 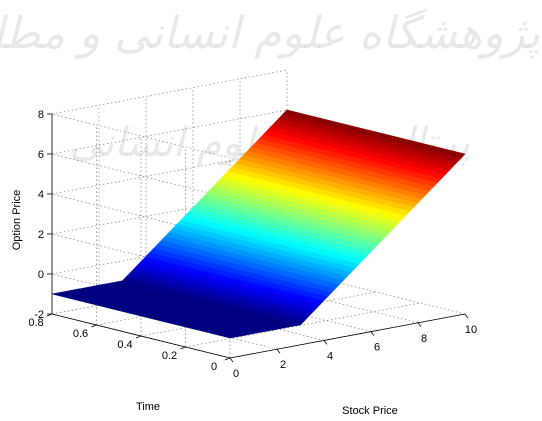 What do you see at coordinates (124, 345) in the screenshot?
I see `y-tick-label: 0.4` at bounding box center [124, 345].